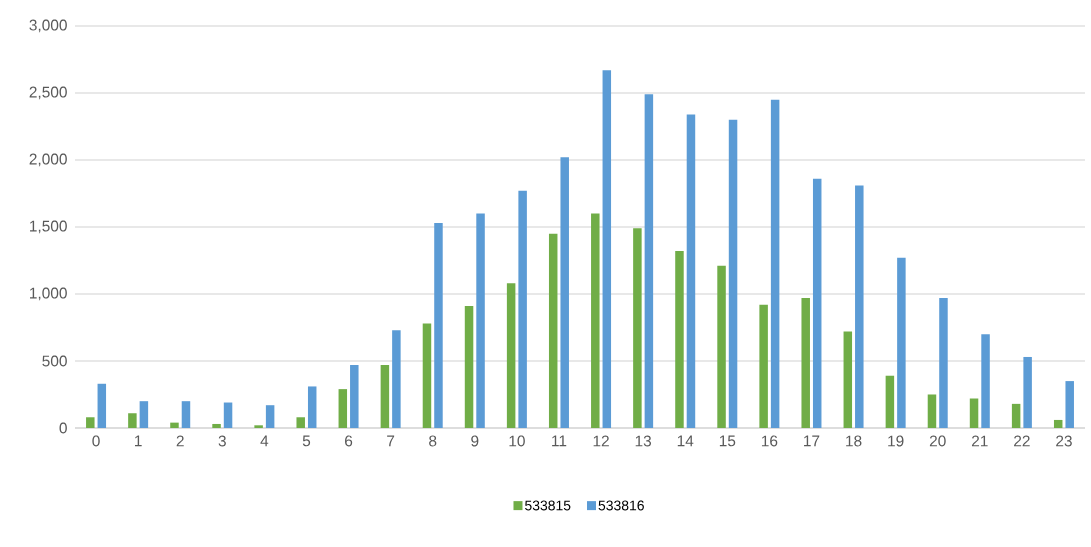 This screenshot has height=547, width=1091. Describe the element at coordinates (391, 441) in the screenshot. I see `x-tick-label: 7` at that location.